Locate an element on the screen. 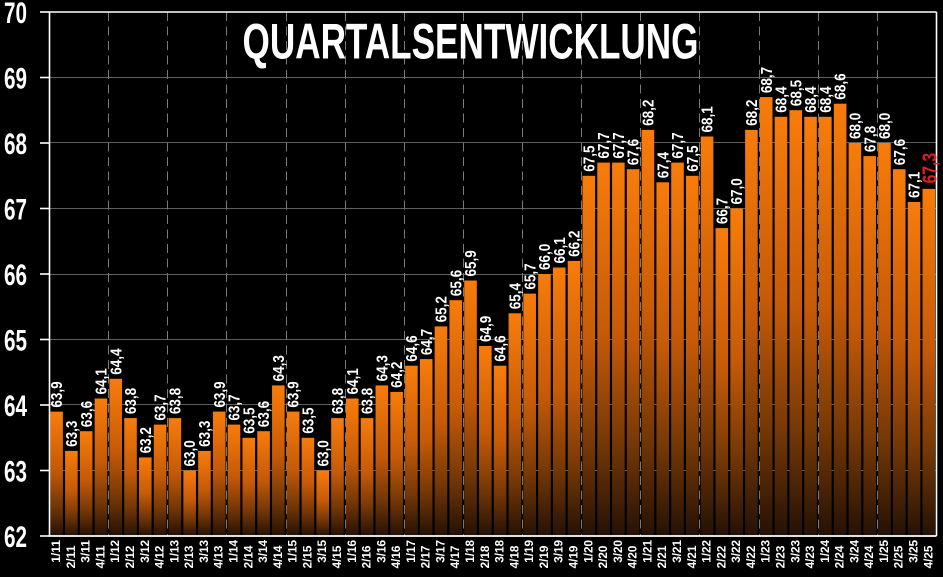 This screenshot has height=577, width=943. svg-text: 68,5 is located at coordinates (796, 93).